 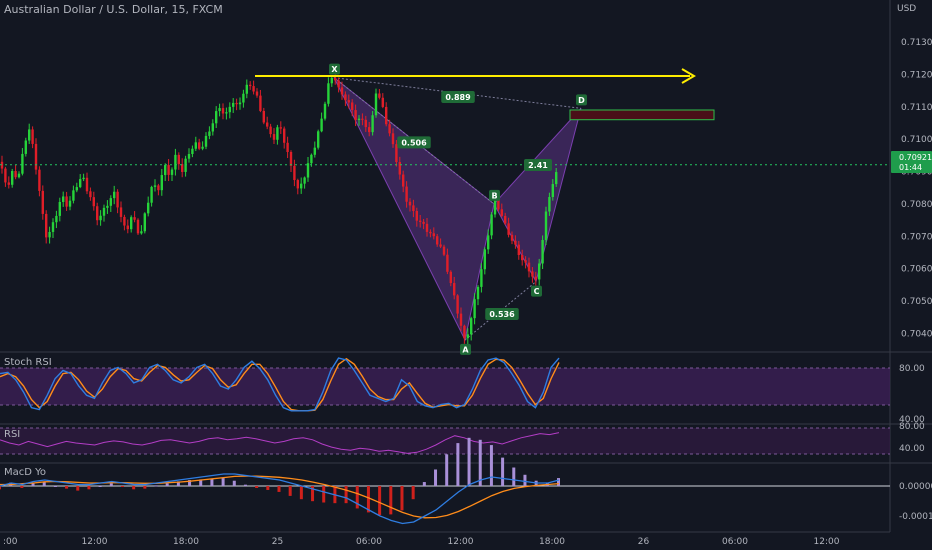 I want to click on point-badge-B, so click(x=494, y=195).